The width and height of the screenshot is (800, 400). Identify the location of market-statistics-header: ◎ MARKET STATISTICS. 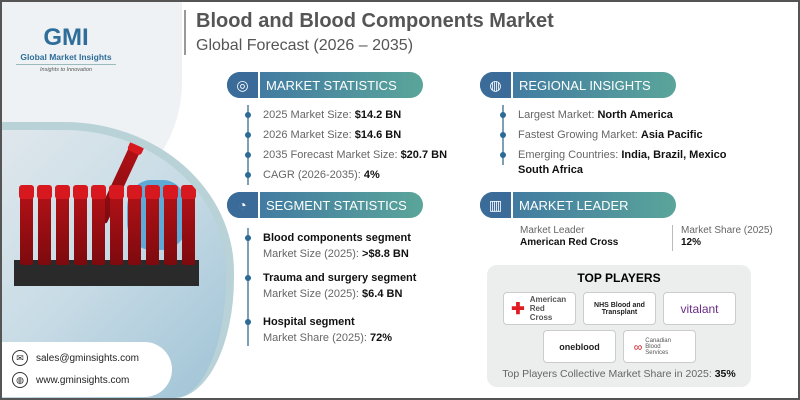
(325, 85).